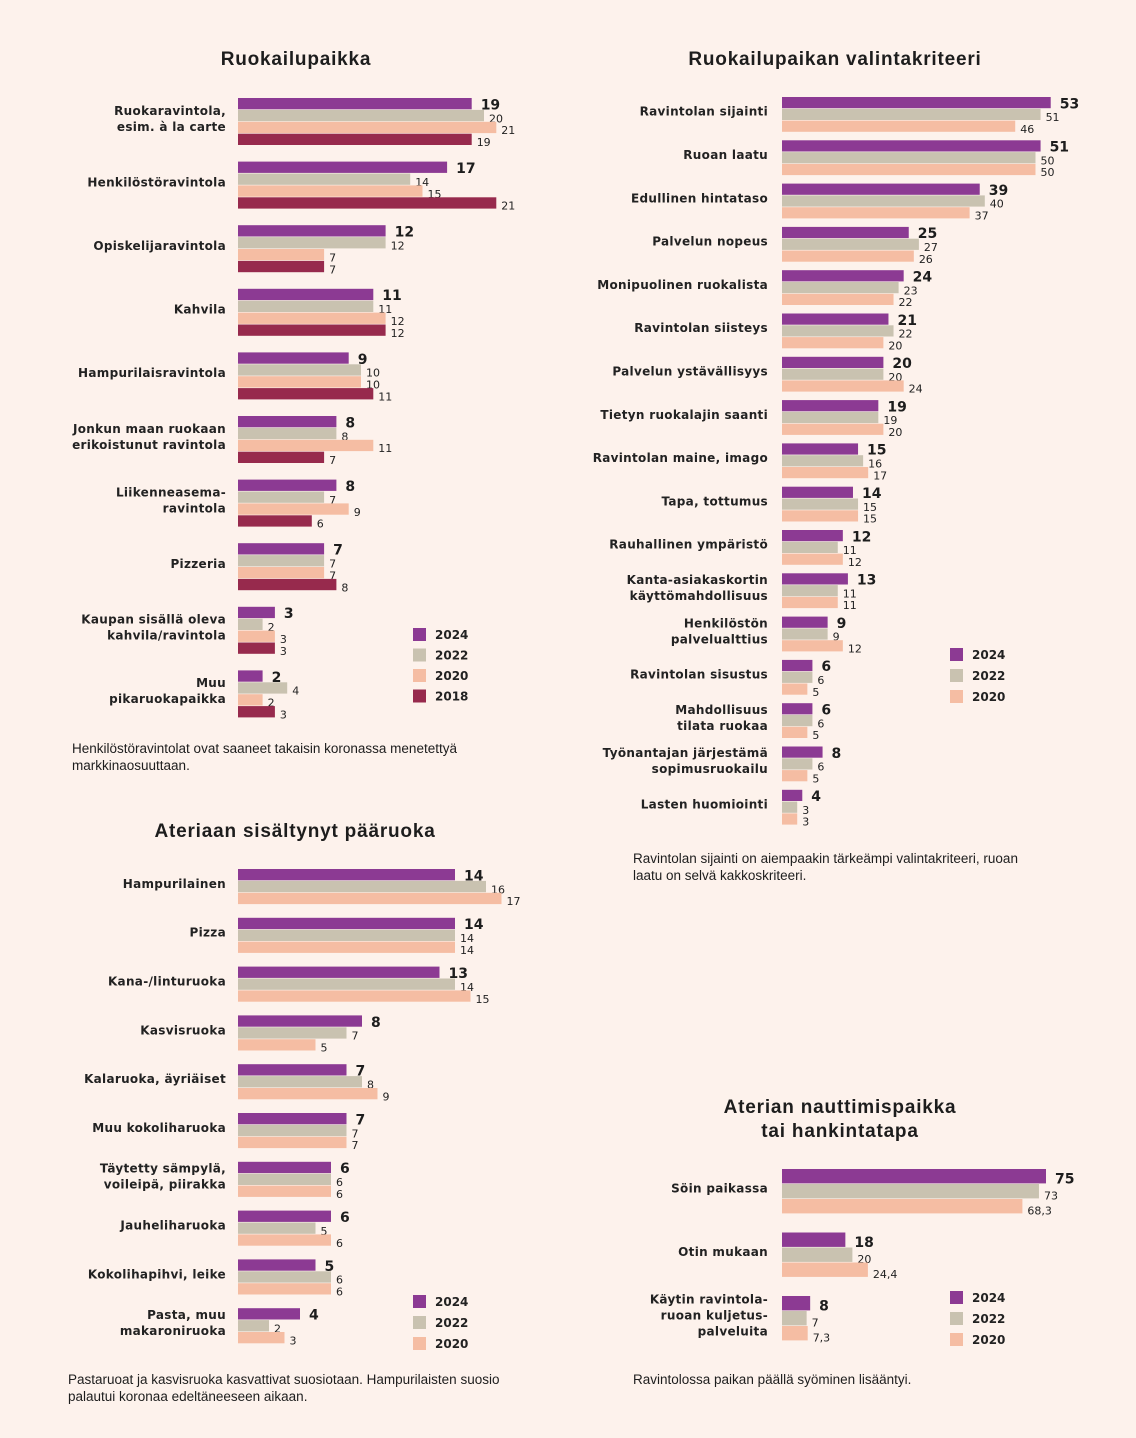 The image size is (1136, 1438). What do you see at coordinates (885, 1274) in the screenshot?
I see `value-label: 24,4` at bounding box center [885, 1274].